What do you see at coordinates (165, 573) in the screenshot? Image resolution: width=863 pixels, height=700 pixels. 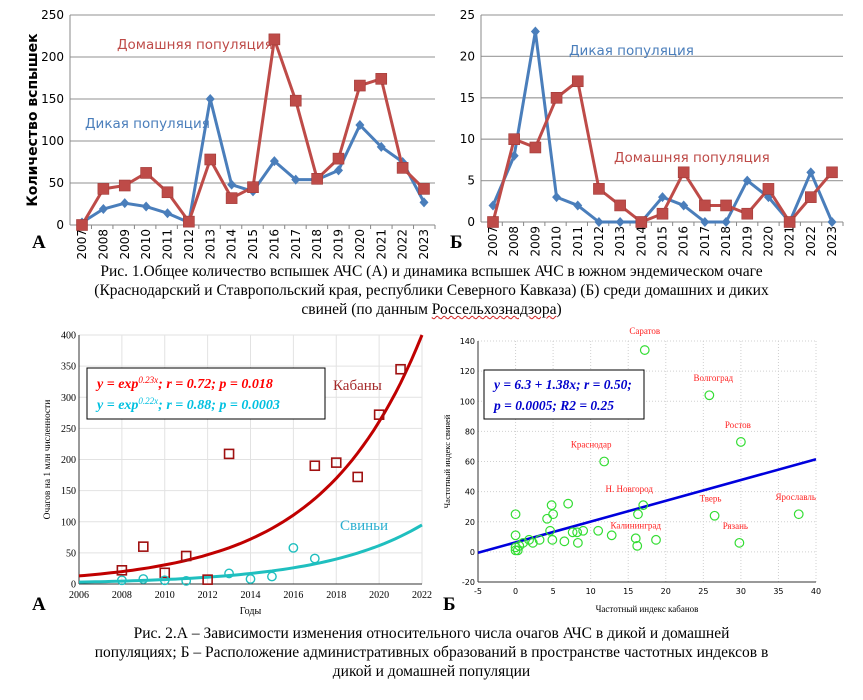 I see `data-point-boars` at bounding box center [165, 573].